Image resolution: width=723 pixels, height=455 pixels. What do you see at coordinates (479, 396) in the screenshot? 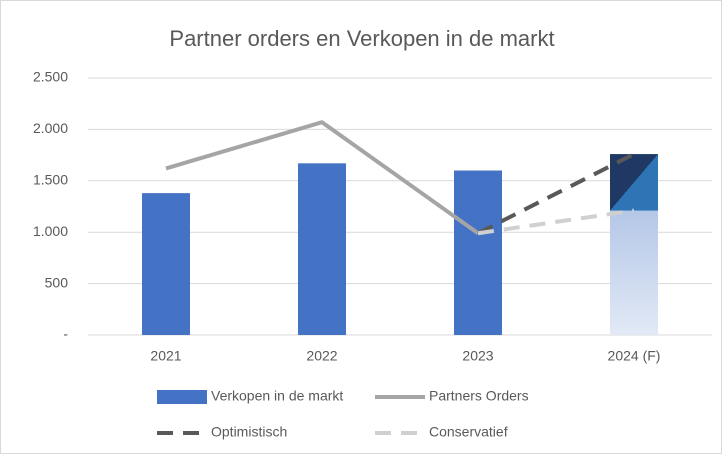
I see `legend-label: Partners Orders` at bounding box center [479, 396].